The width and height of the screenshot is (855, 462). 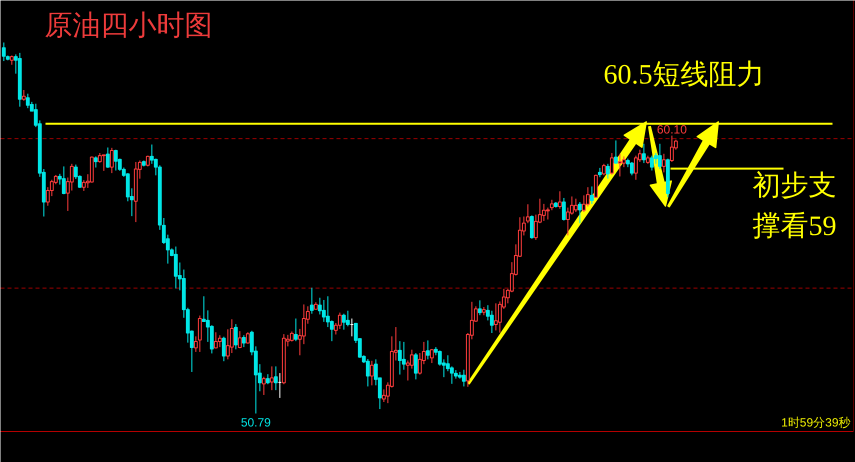 What do you see at coordinates (256, 423) in the screenshot?
I see `annotation: 50.79` at bounding box center [256, 423].